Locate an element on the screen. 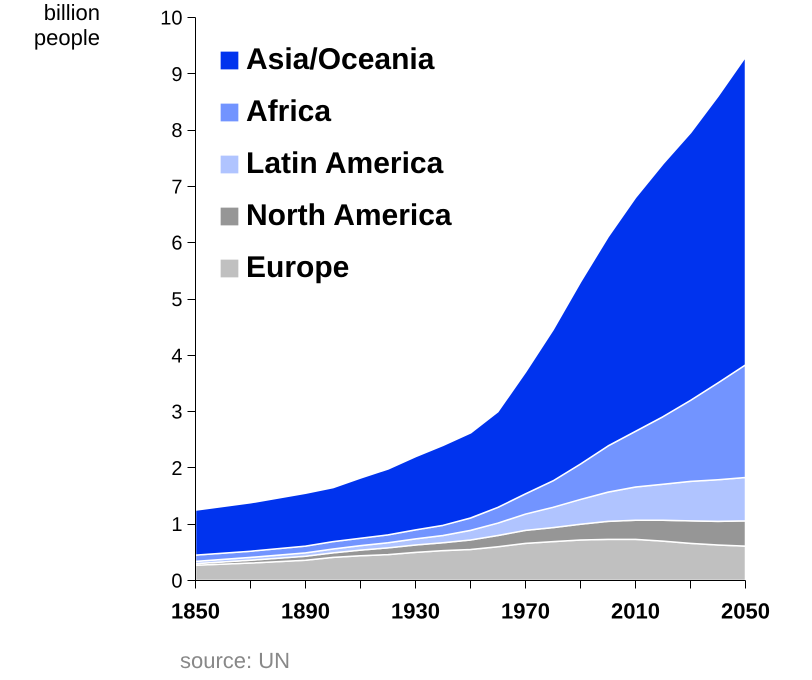 This screenshot has height=680, width=812. x-tick-label: 1850 is located at coordinates (195, 611).